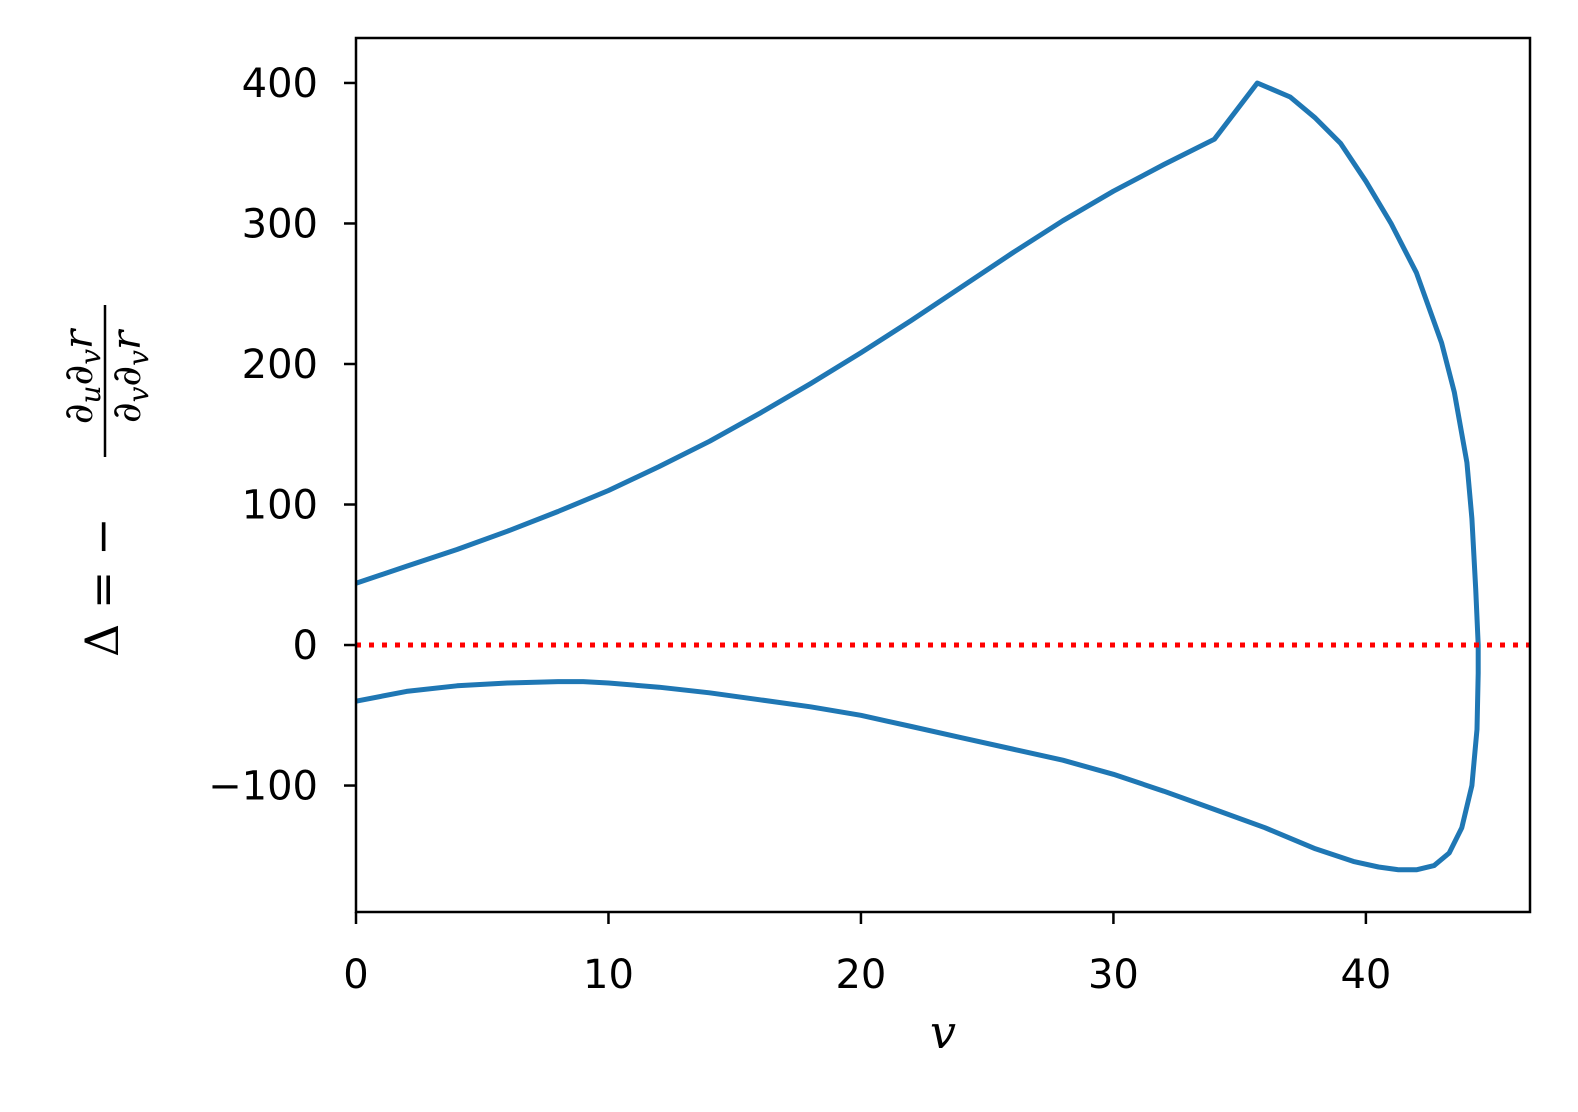 The image size is (1578, 1112). What do you see at coordinates (280, 365) in the screenshot?
I see `y-tick-label: 200` at bounding box center [280, 365].